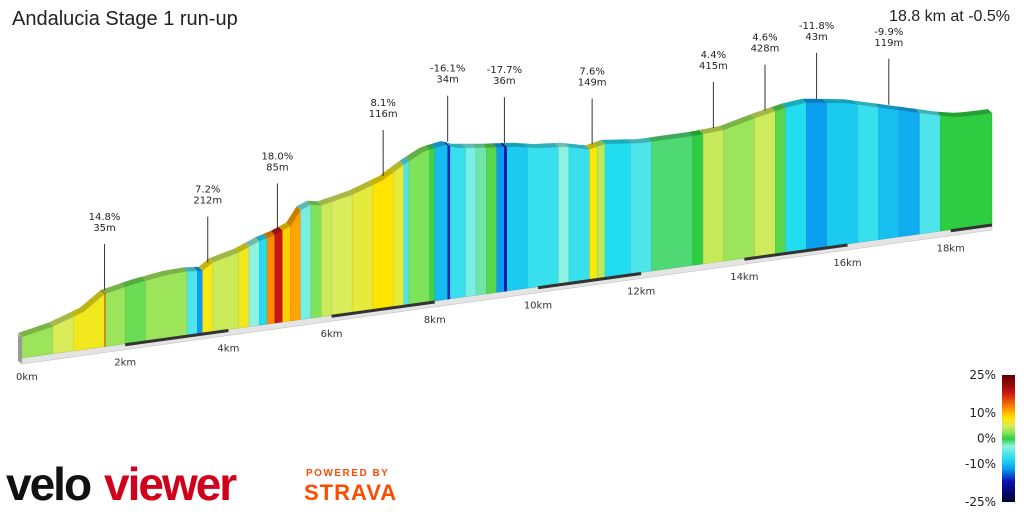 The image size is (1024, 512). Describe the element at coordinates (847, 263) in the screenshot. I see `x-tick-label: 16km` at that location.